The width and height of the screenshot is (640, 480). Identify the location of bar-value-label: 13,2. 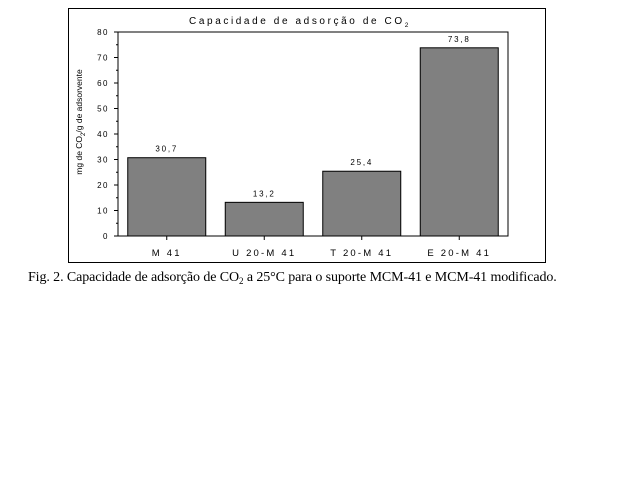
(264, 193).